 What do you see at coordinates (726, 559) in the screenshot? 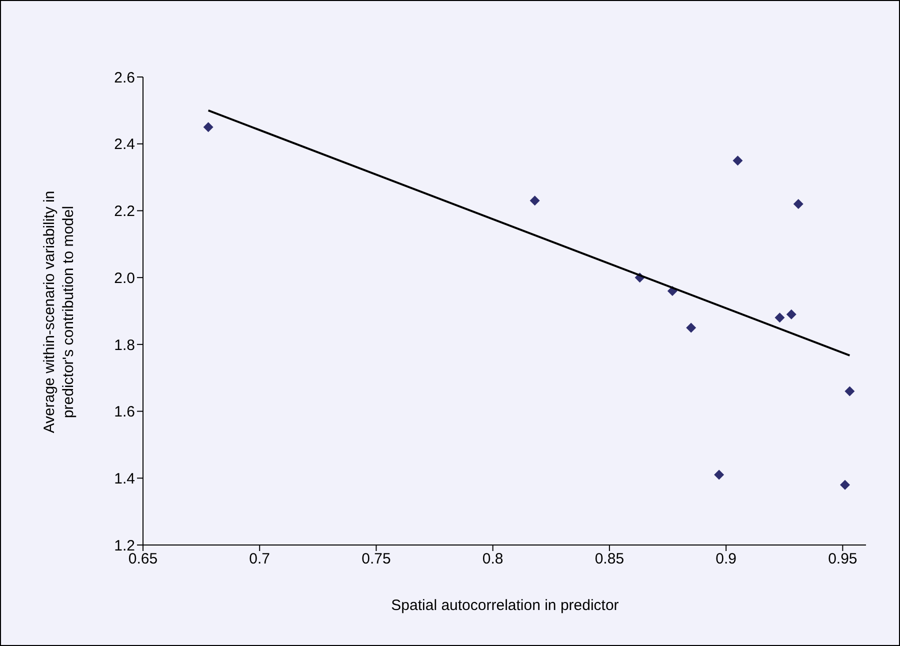
I see `x-tick-label: 0.9` at bounding box center [726, 559].